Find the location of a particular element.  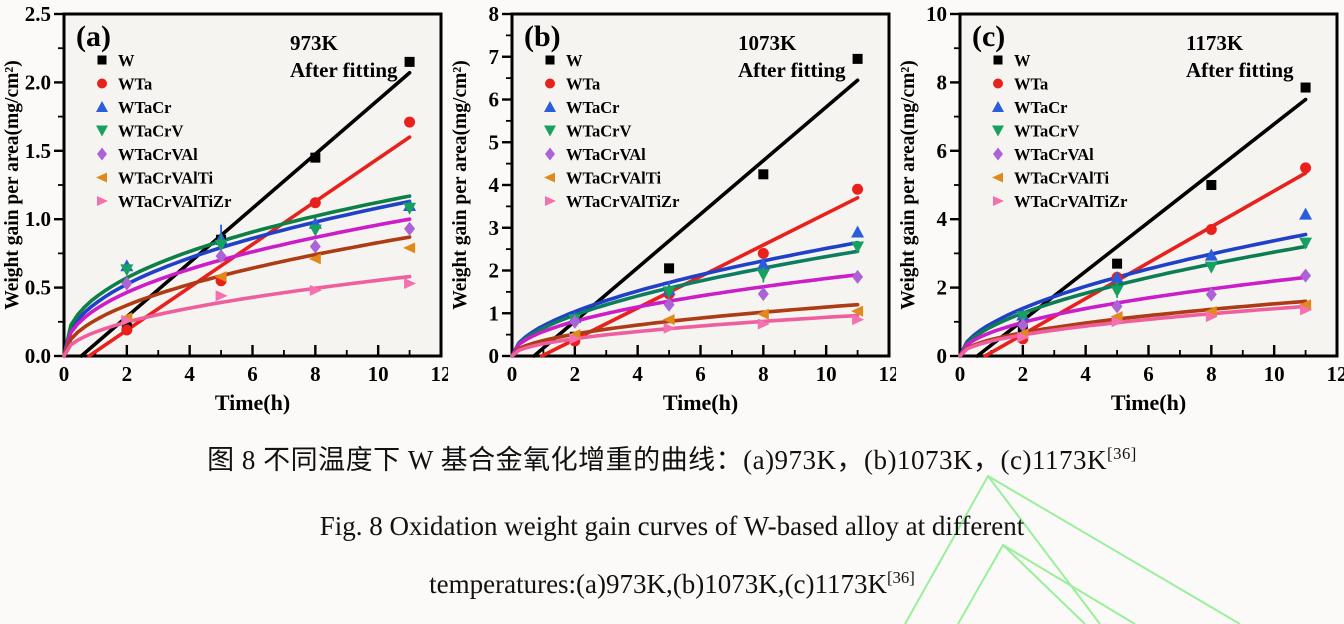

caption-english-reference: [36] is located at coordinates (900, 577).